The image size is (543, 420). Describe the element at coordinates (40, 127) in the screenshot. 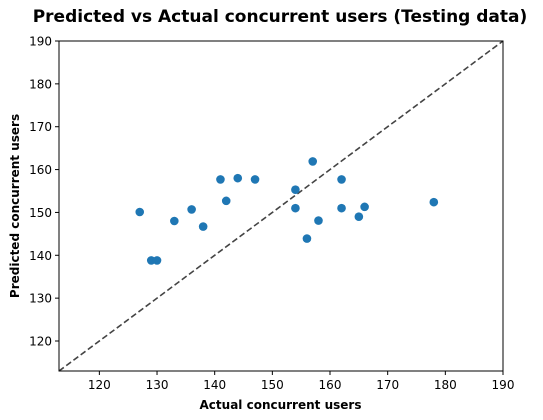

I see `y-tick-label: 170` at that location.